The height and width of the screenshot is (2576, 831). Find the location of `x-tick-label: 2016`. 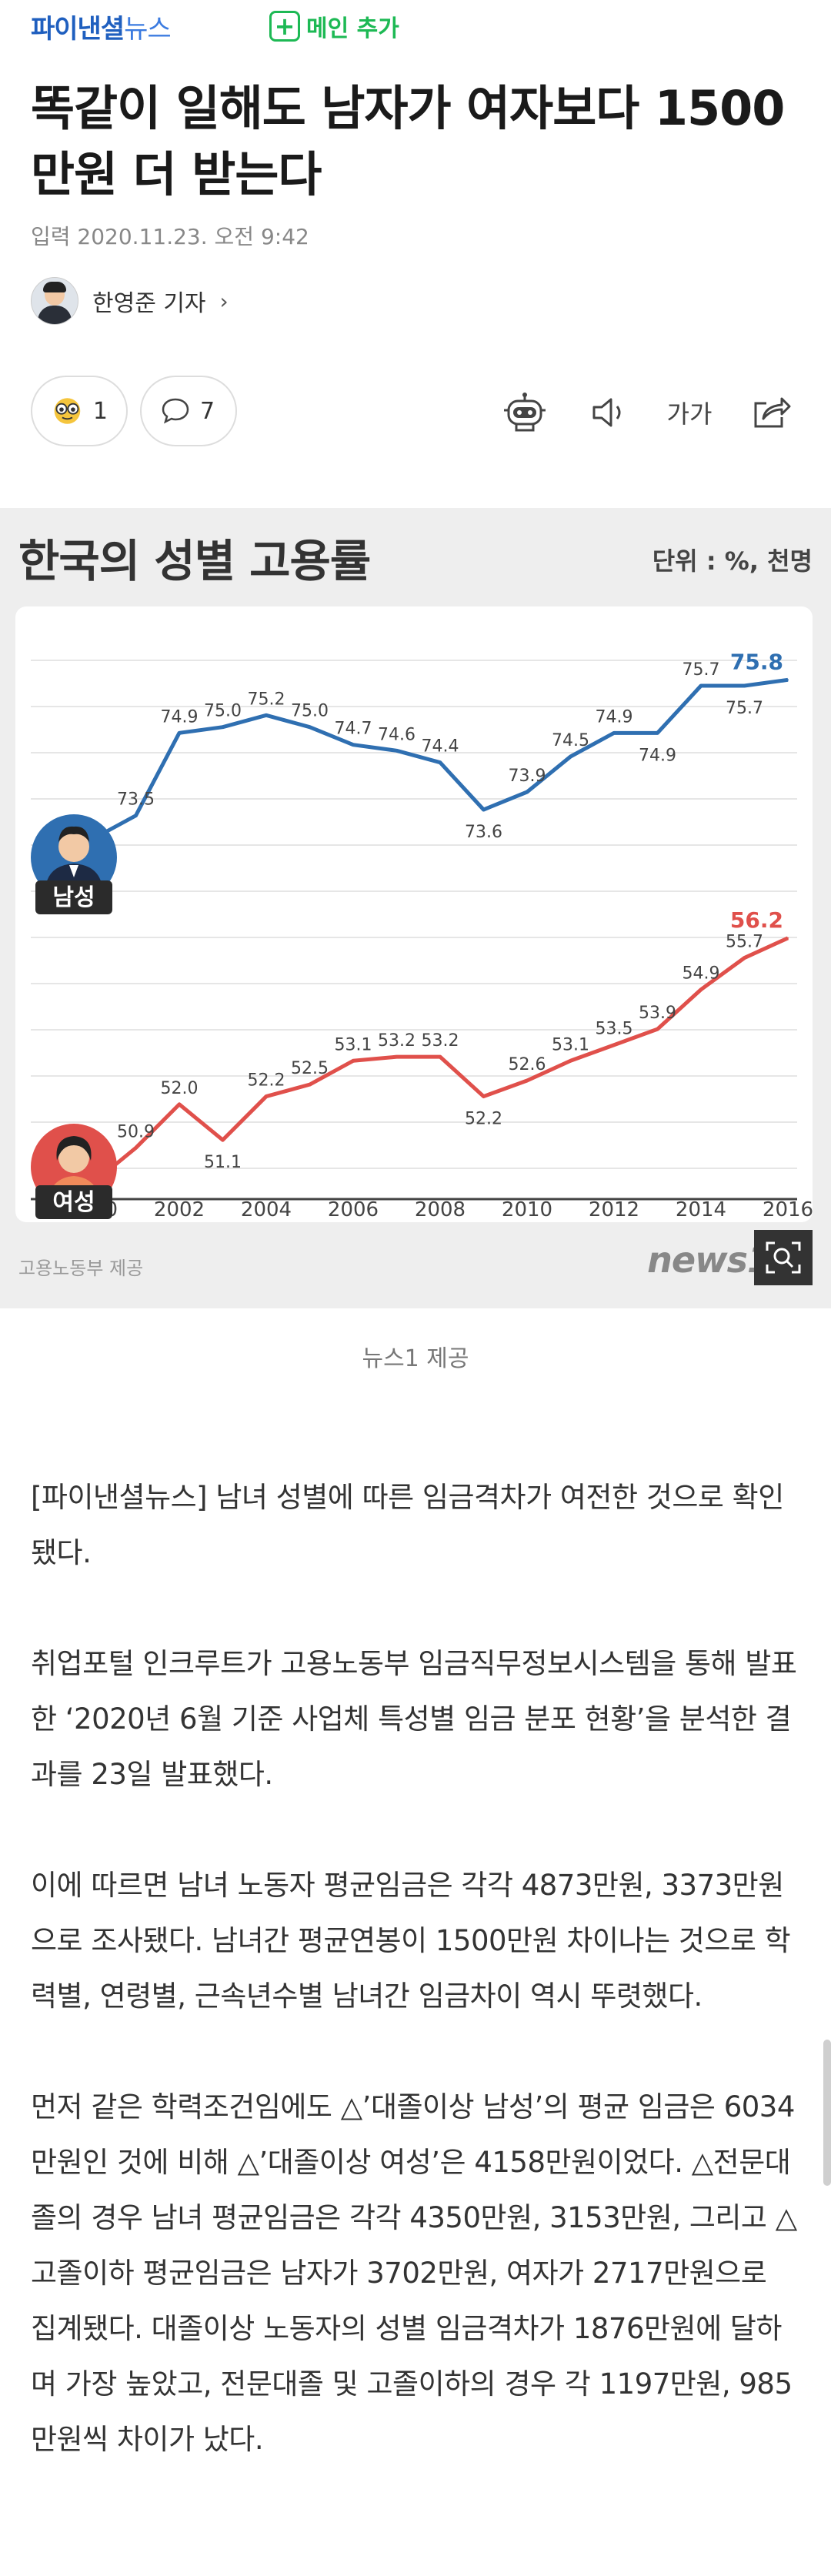

x-tick-label: 2016 is located at coordinates (788, 1209).